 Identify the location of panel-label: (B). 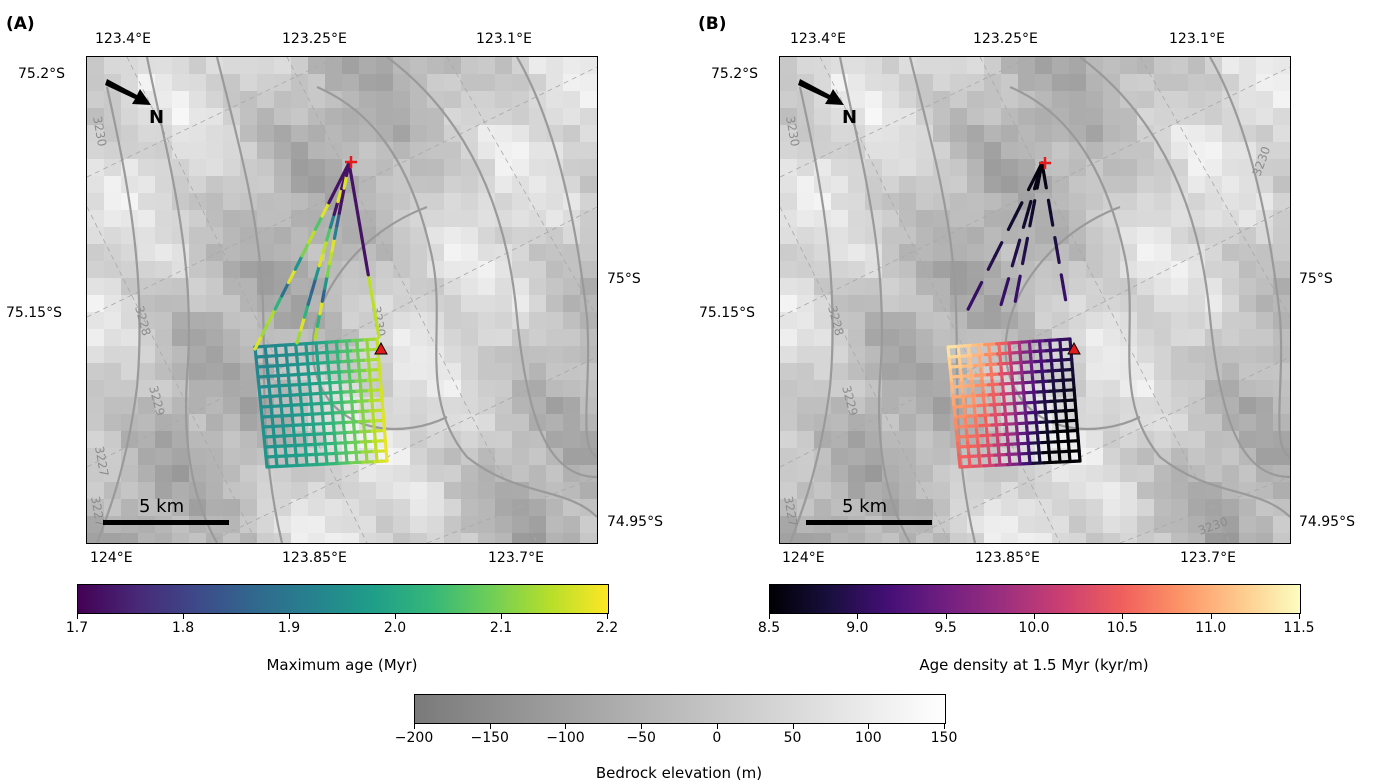
(712, 24).